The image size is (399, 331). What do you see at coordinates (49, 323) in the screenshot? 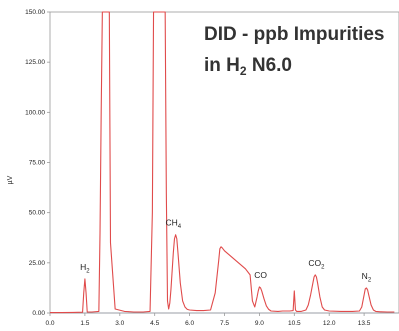
I see `x-tick-label: 0.0` at bounding box center [49, 323].